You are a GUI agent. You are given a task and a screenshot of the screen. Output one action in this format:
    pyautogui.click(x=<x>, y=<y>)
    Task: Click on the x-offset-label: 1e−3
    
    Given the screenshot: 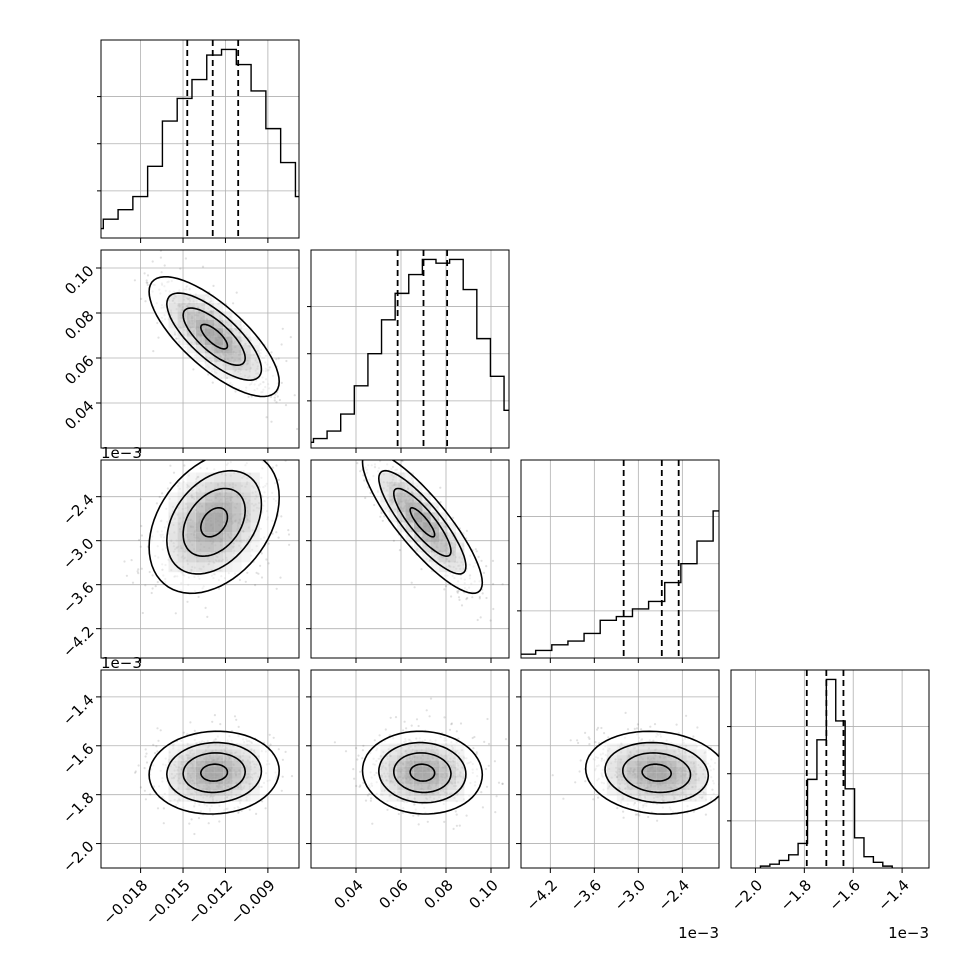 What is the action you would take?
    pyautogui.click(x=908, y=933)
    